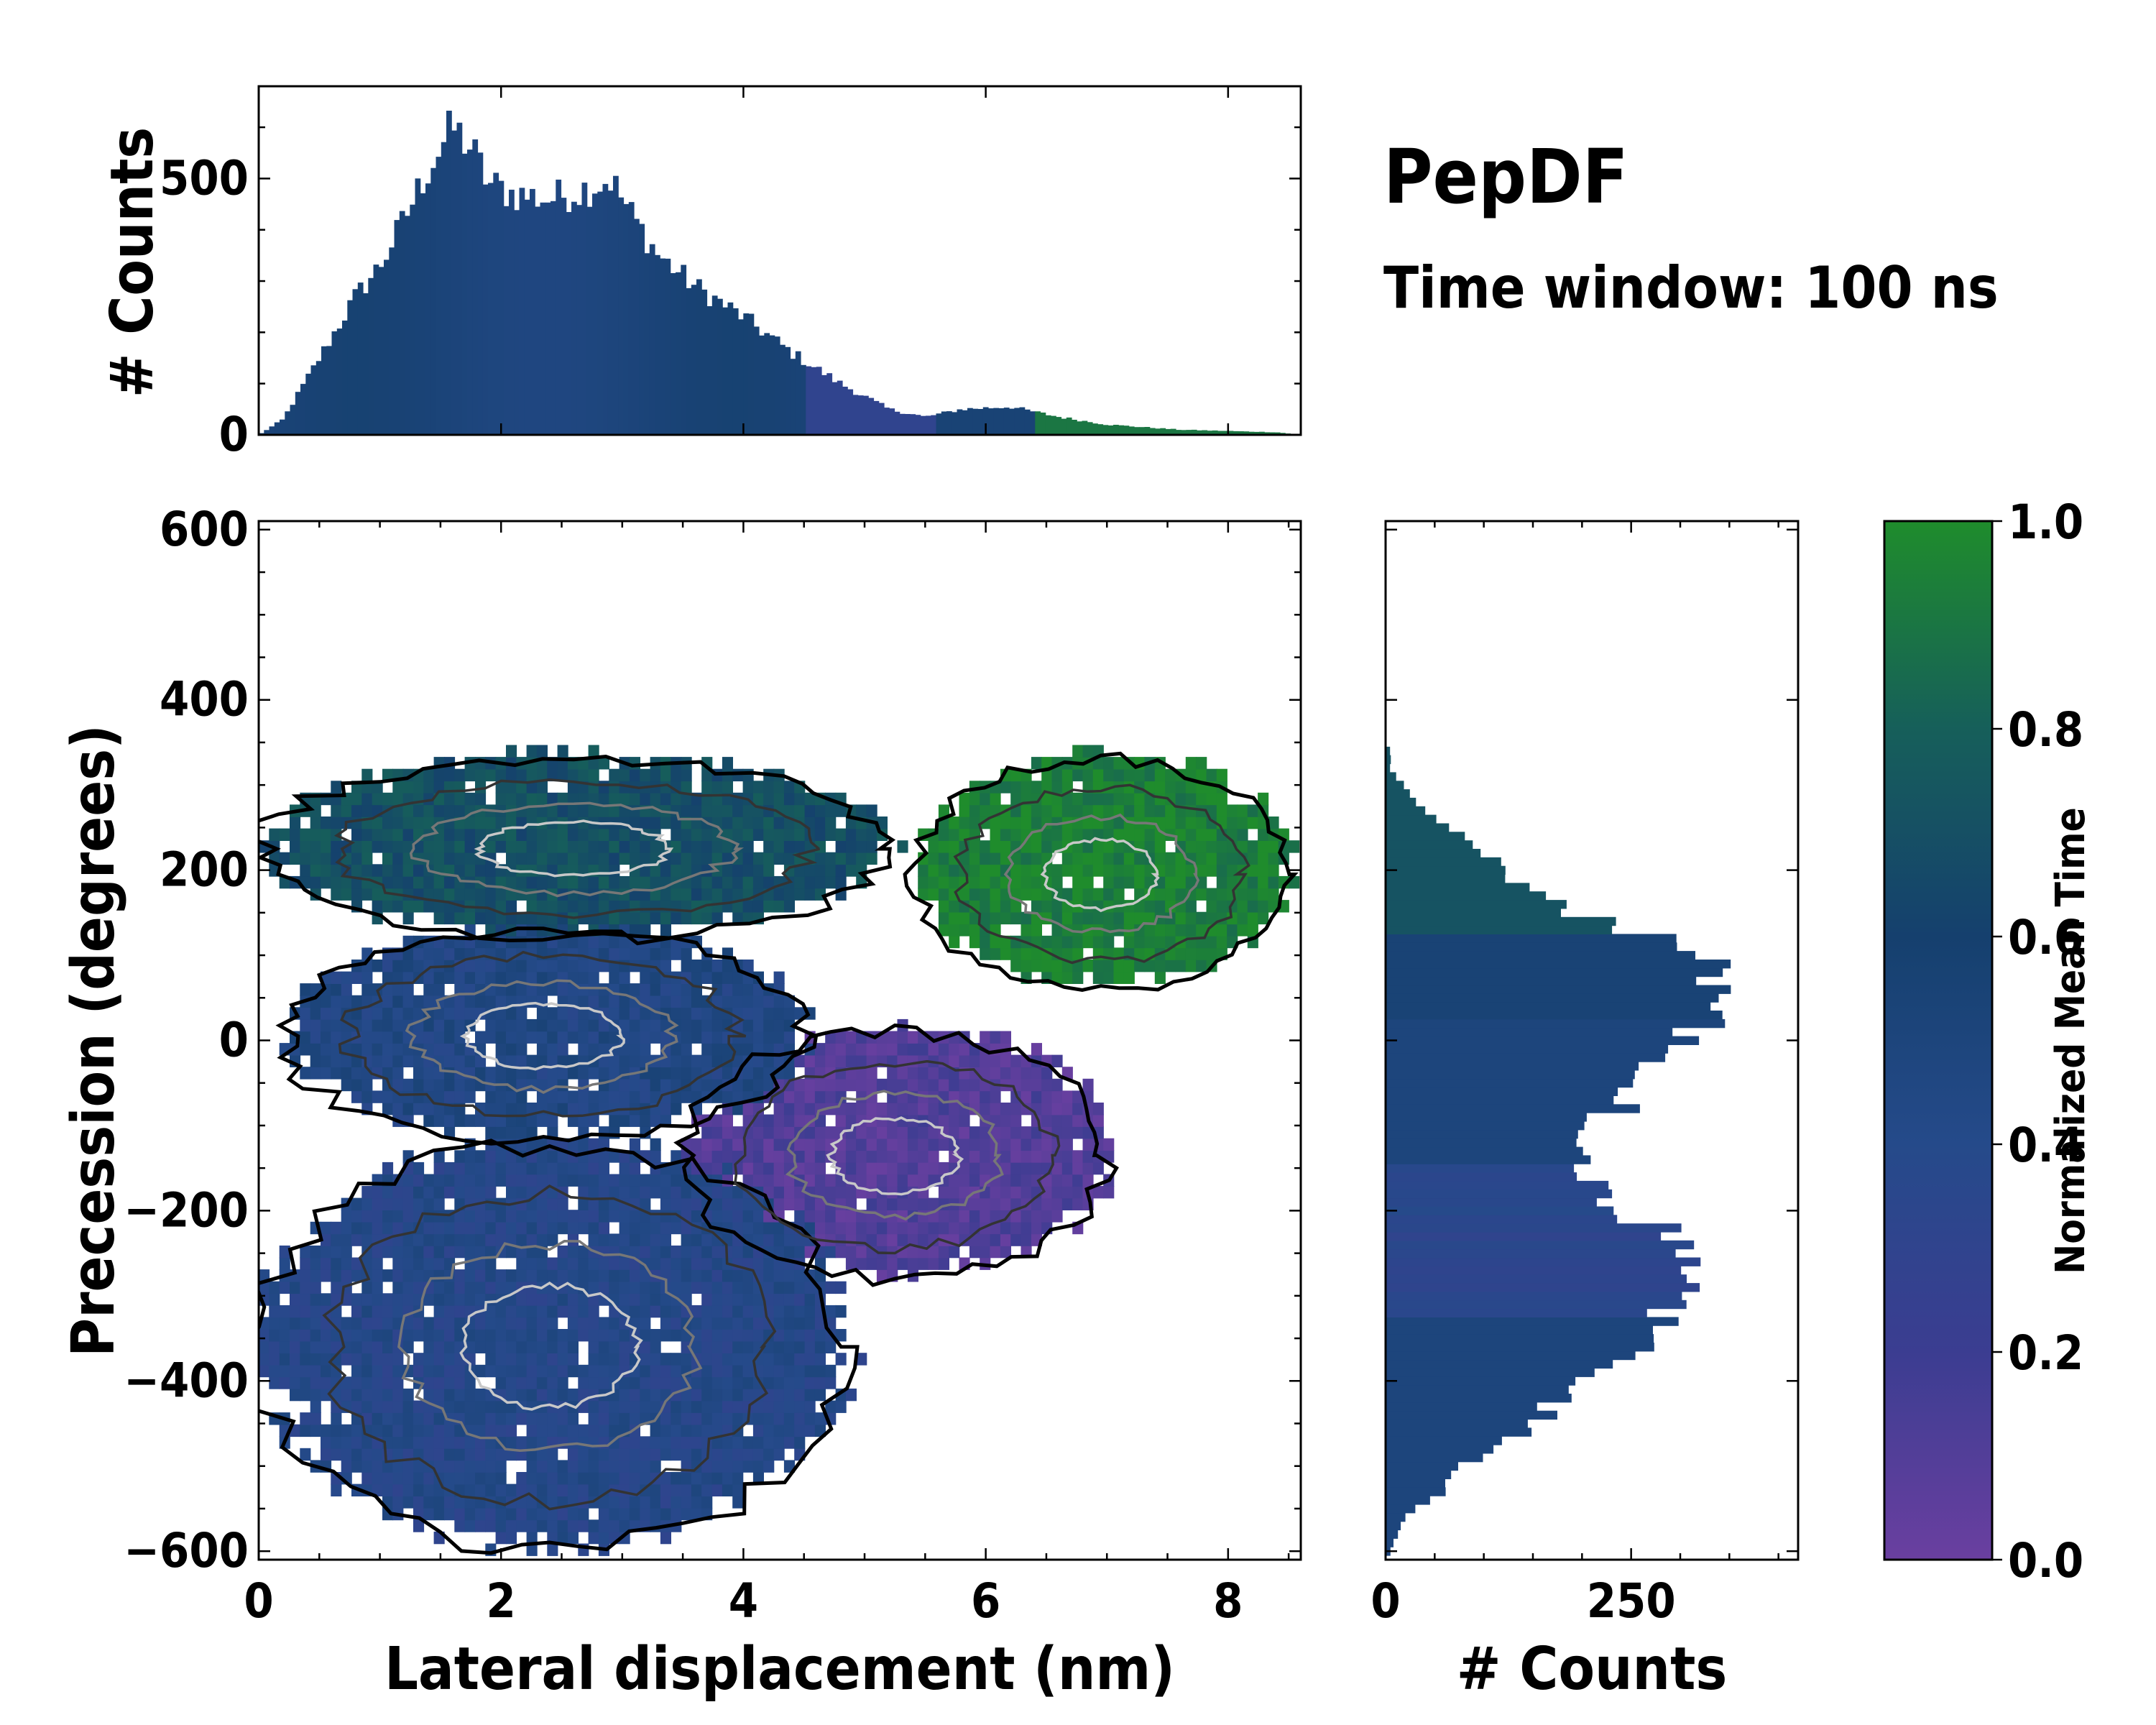  What do you see at coordinates (2038, 1041) in the screenshot?
I see `colorbar-ticks: 0.00.20.40.60.81.0` at bounding box center [2038, 1041].